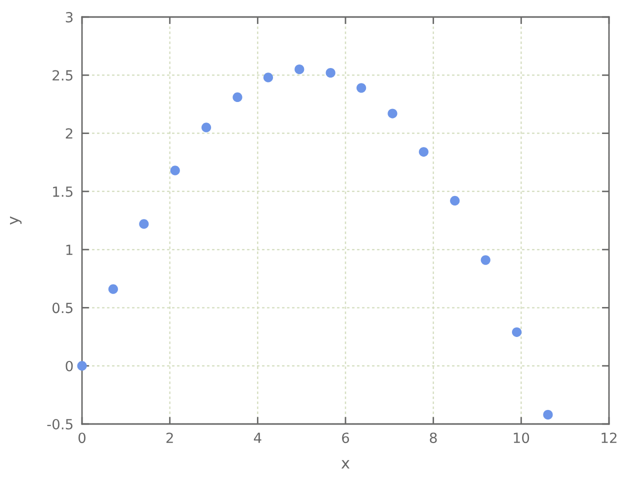 The width and height of the screenshot is (640, 480). Describe the element at coordinates (522, 438) in the screenshot. I see `x-tick-label: 10` at that location.